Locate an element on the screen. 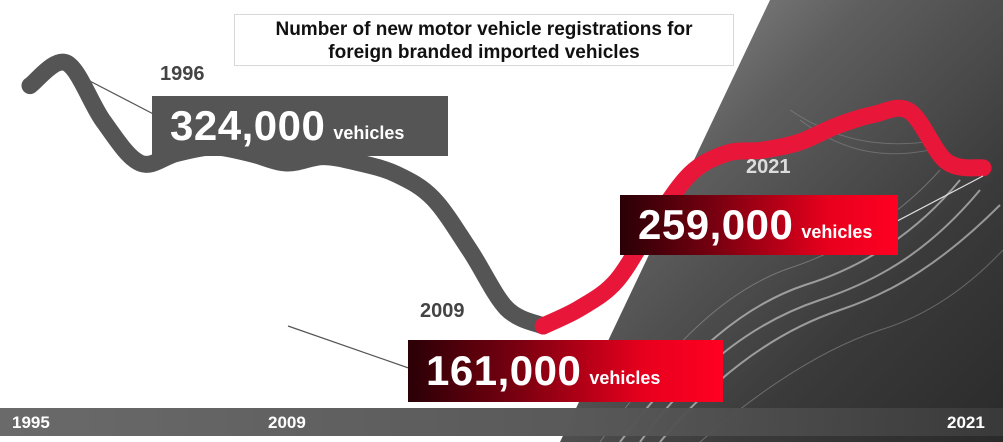  annotation-callout-1996: 324,000 vehicles is located at coordinates (300, 126).